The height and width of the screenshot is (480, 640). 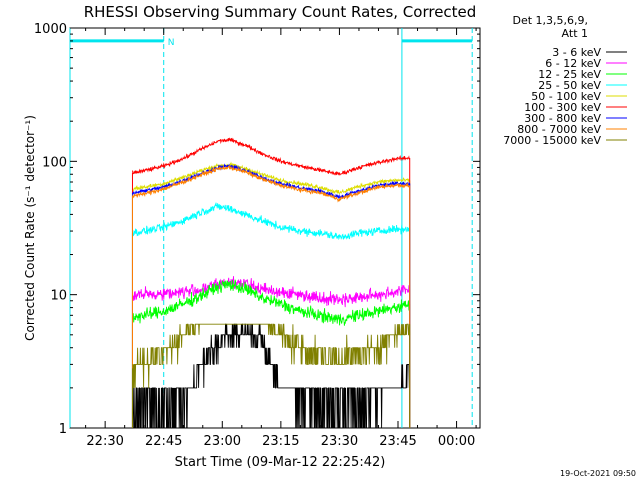 I want to click on x-axis-label: Start Time (09-Mar-12 22:25:42), so click(x=280, y=462).